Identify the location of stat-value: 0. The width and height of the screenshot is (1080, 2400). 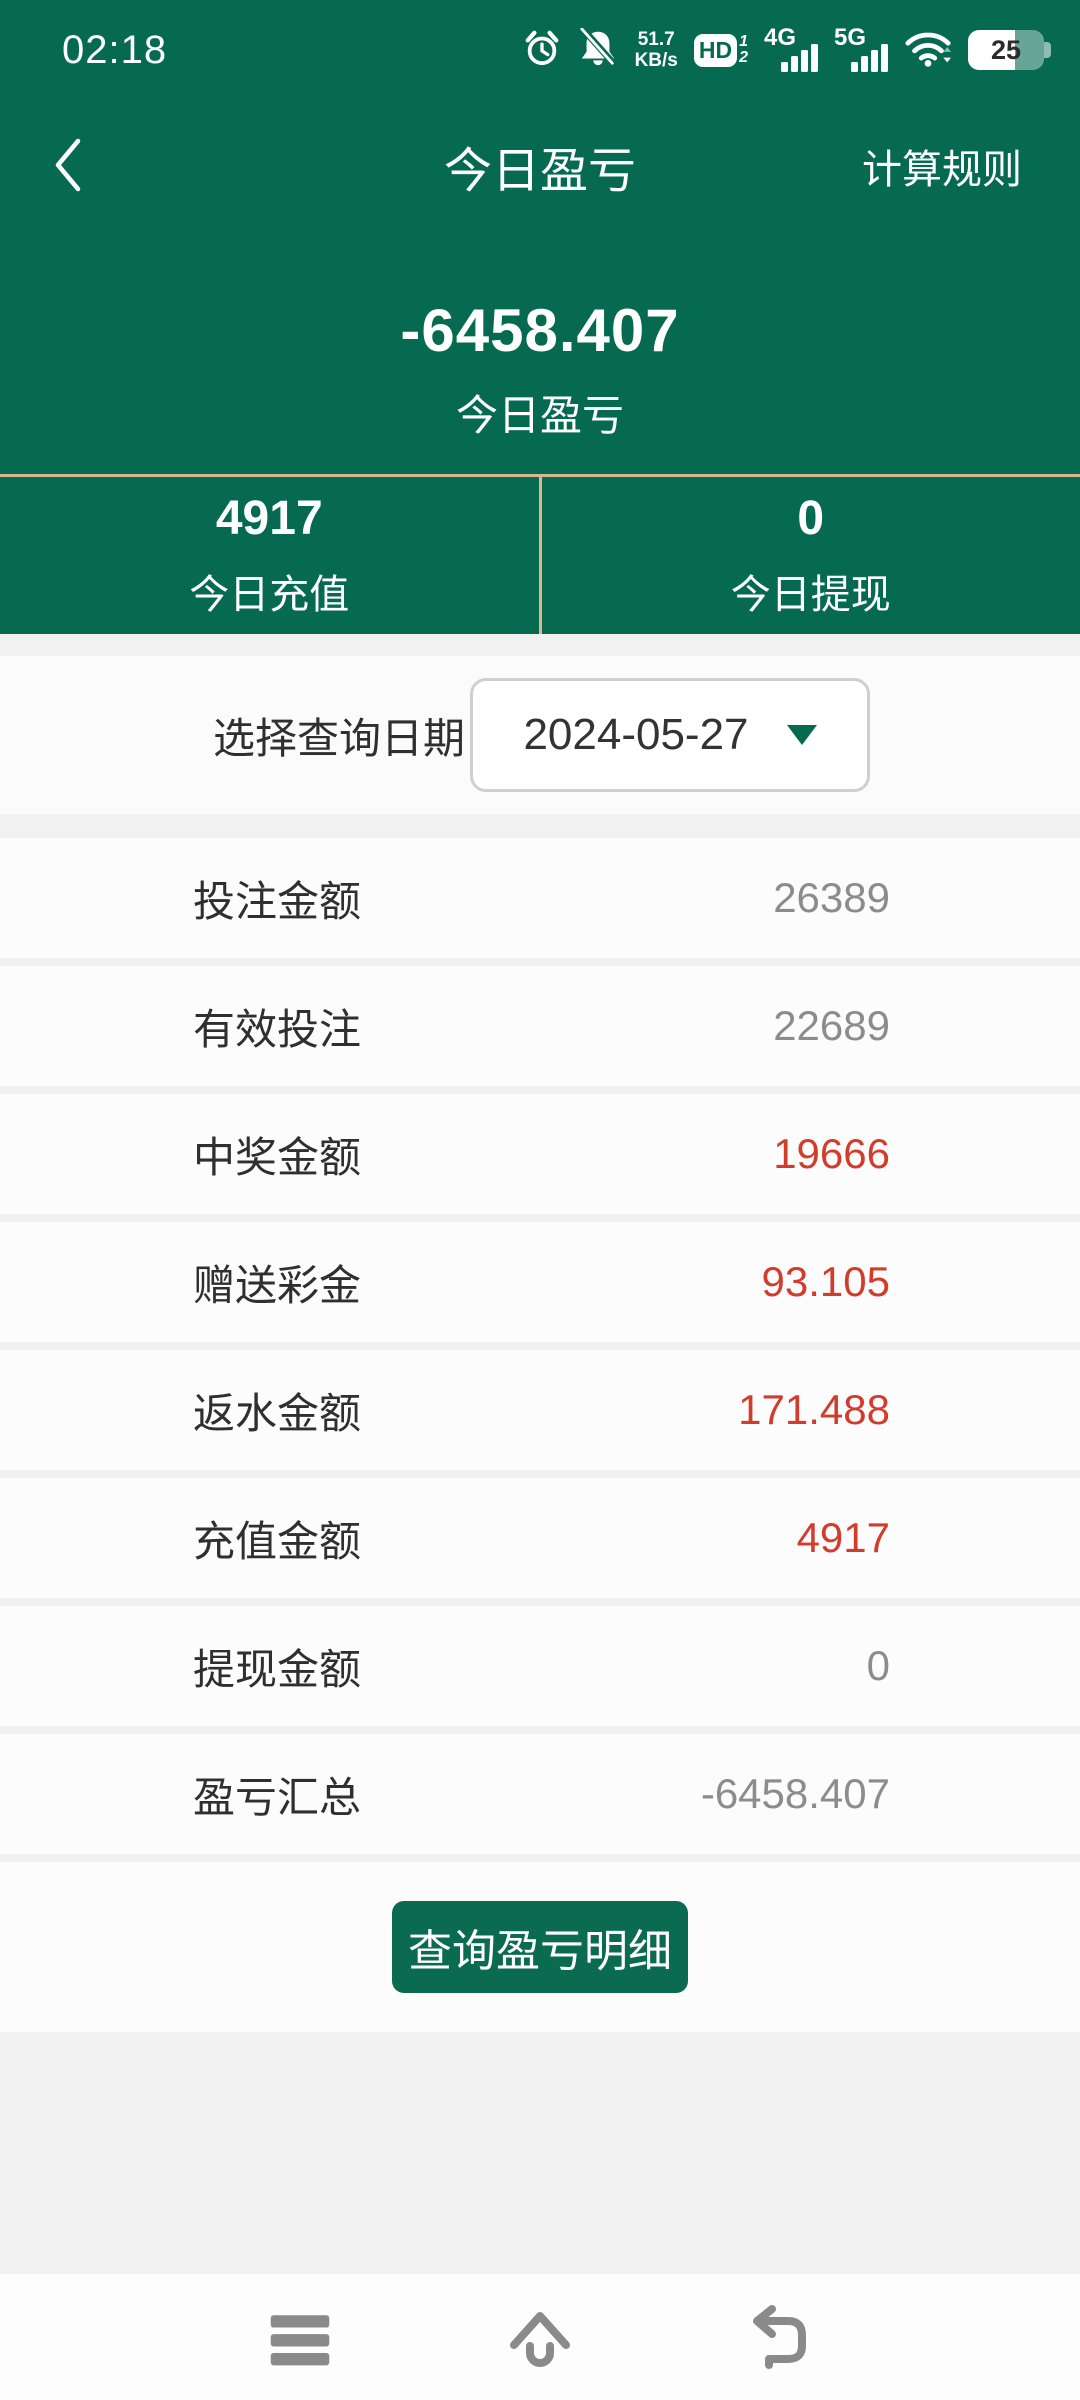
(811, 518).